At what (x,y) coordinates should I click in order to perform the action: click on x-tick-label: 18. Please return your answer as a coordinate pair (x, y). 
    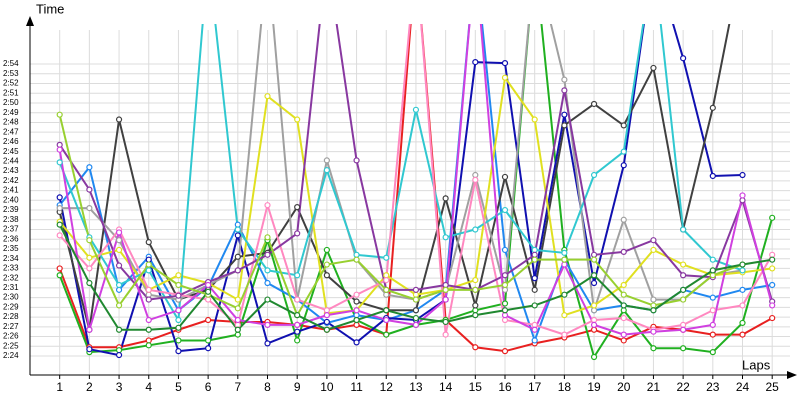
    Looking at the image, I should click on (565, 387).